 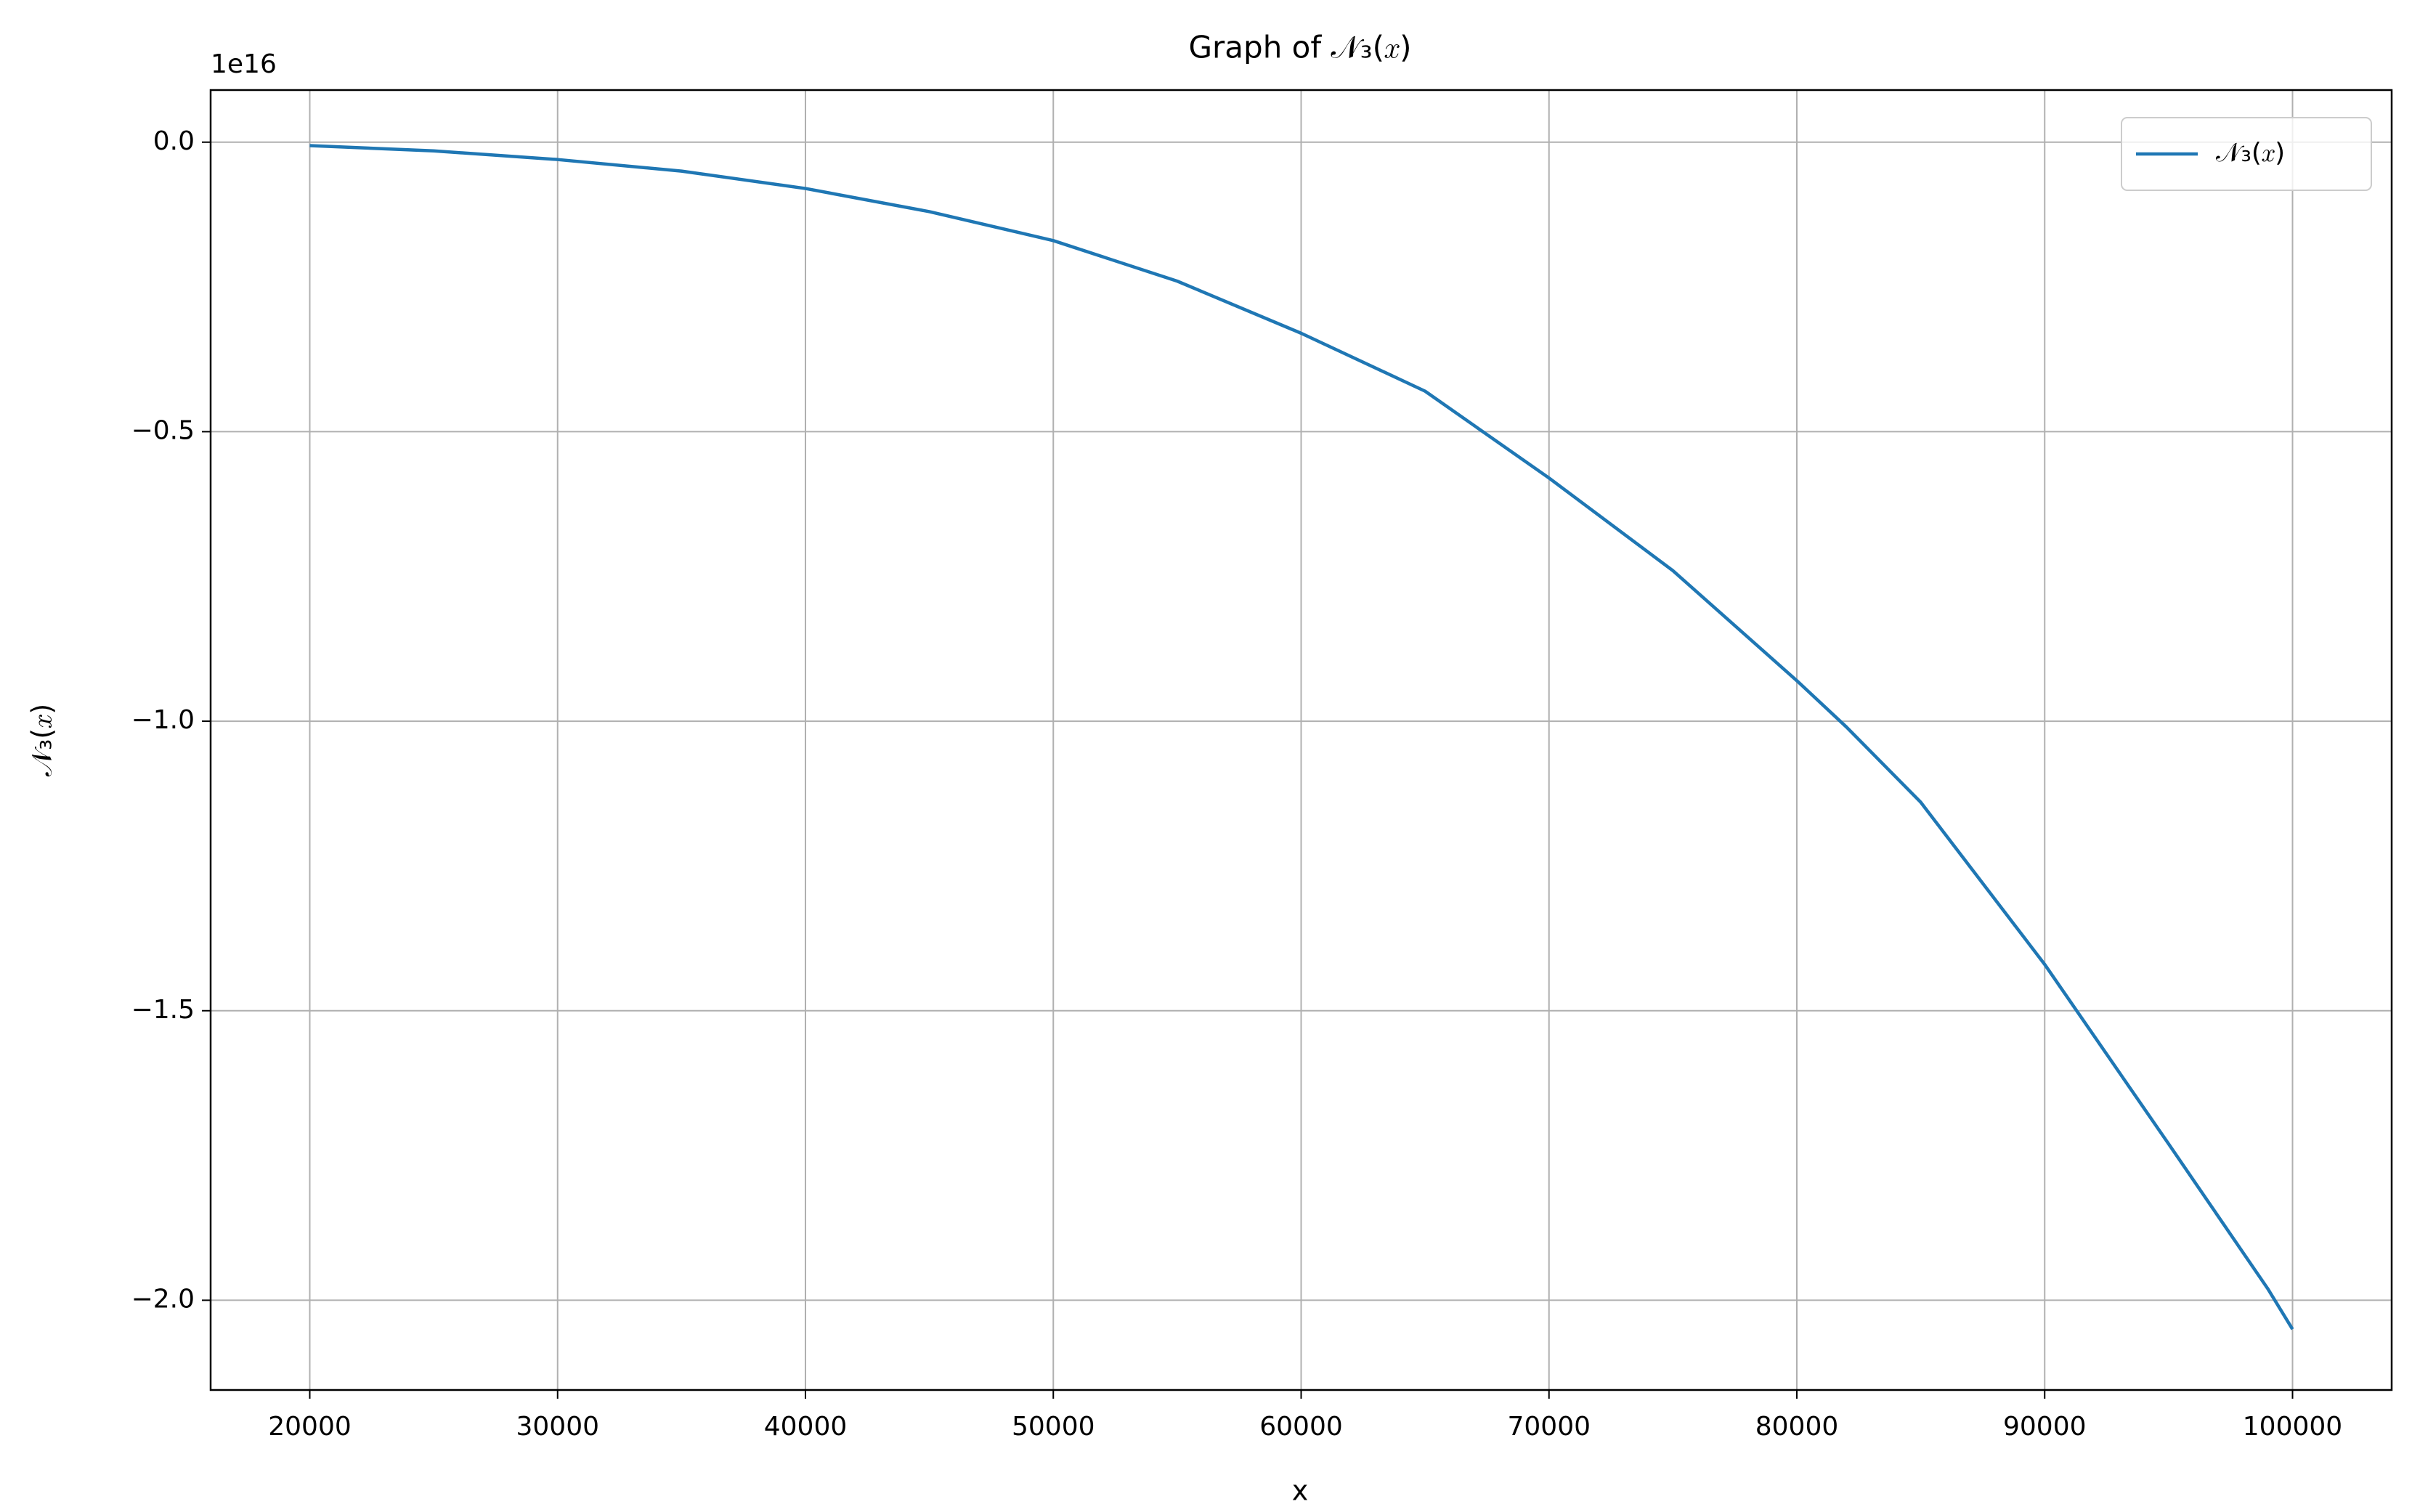 I want to click on legend-box, so click(x=2246, y=154).